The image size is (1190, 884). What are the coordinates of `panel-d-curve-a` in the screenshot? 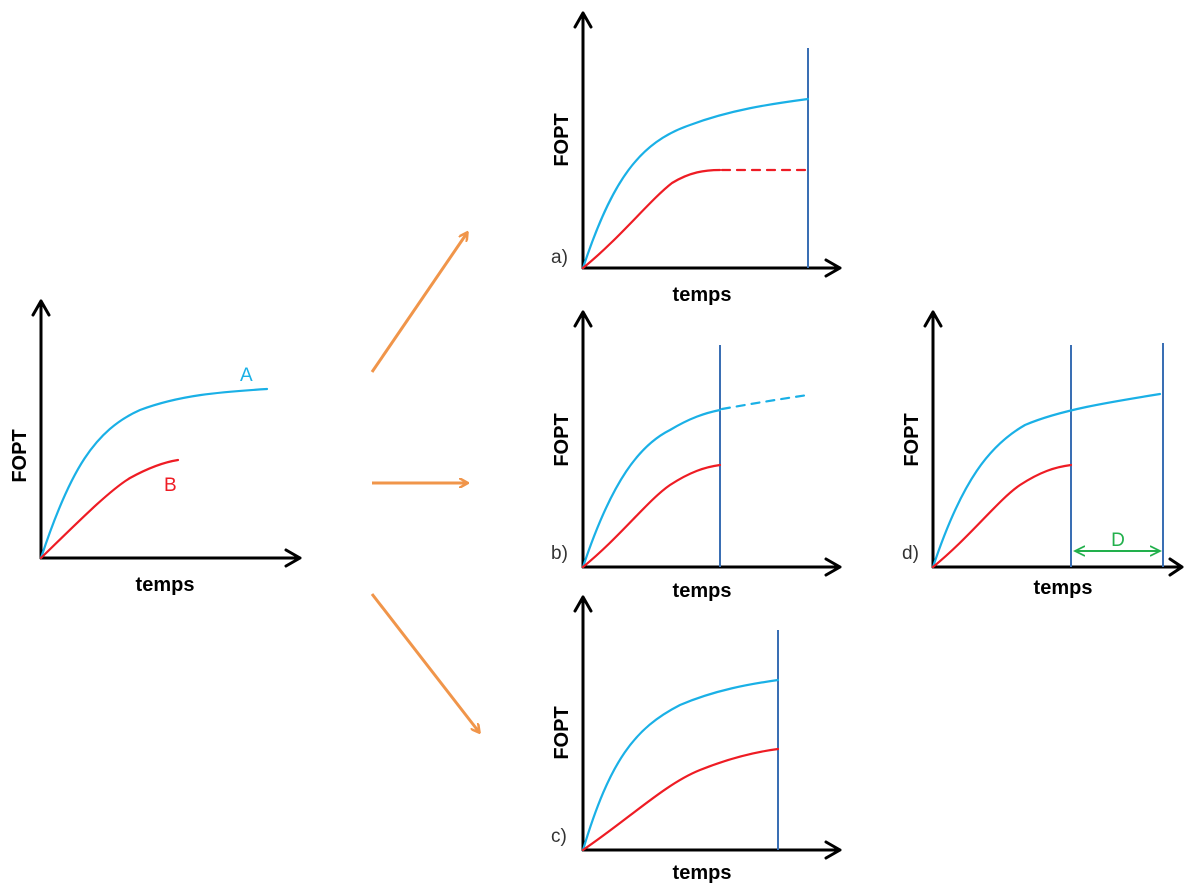 It's located at (1046, 480).